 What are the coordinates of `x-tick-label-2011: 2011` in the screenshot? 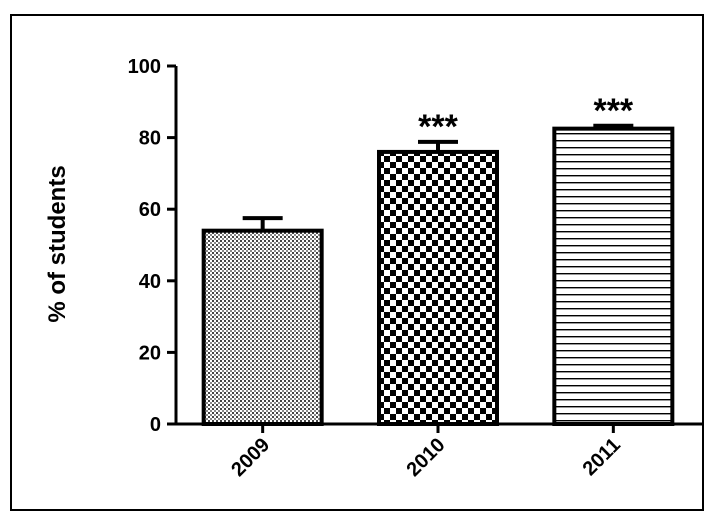 It's located at (602, 457).